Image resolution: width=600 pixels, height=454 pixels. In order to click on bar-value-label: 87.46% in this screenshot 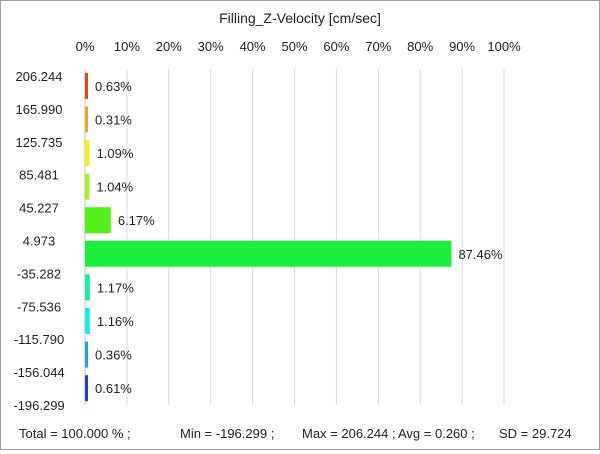, I will do `click(480, 254)`.